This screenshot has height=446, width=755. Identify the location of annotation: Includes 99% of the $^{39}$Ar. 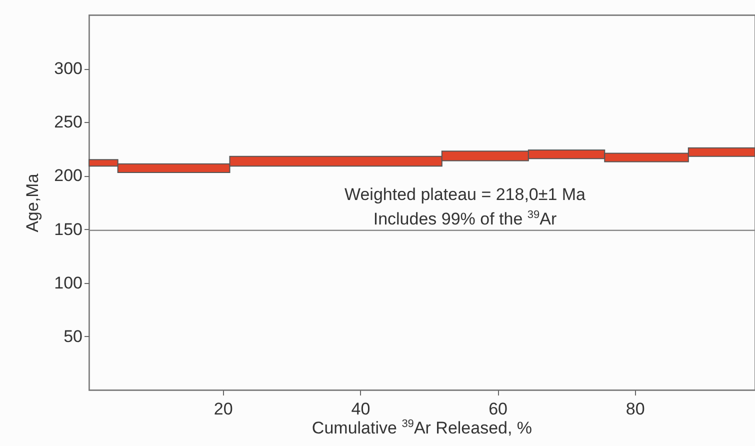
(465, 219).